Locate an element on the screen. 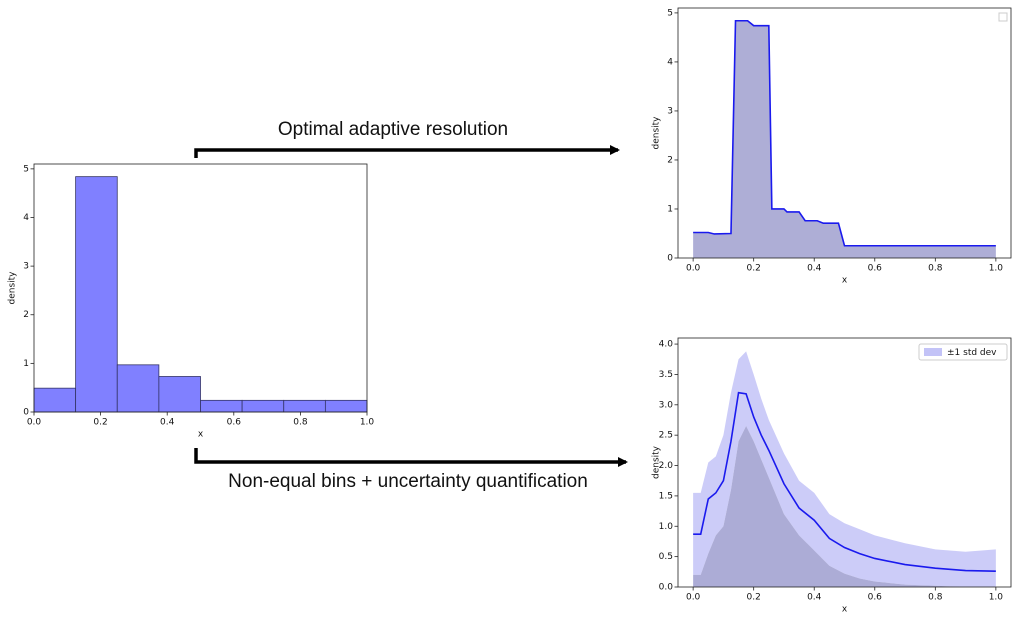  y-tick-label: 0.5 is located at coordinates (666, 557).